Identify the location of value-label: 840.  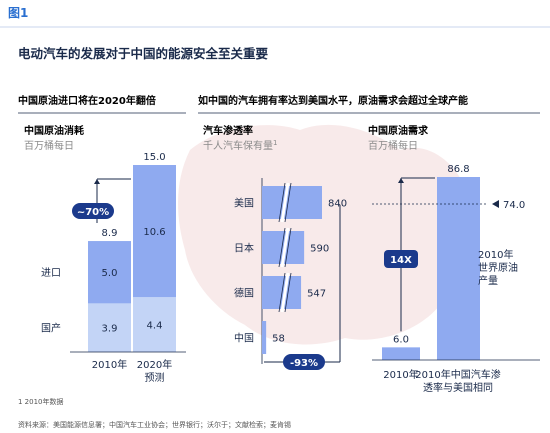
(337, 204).